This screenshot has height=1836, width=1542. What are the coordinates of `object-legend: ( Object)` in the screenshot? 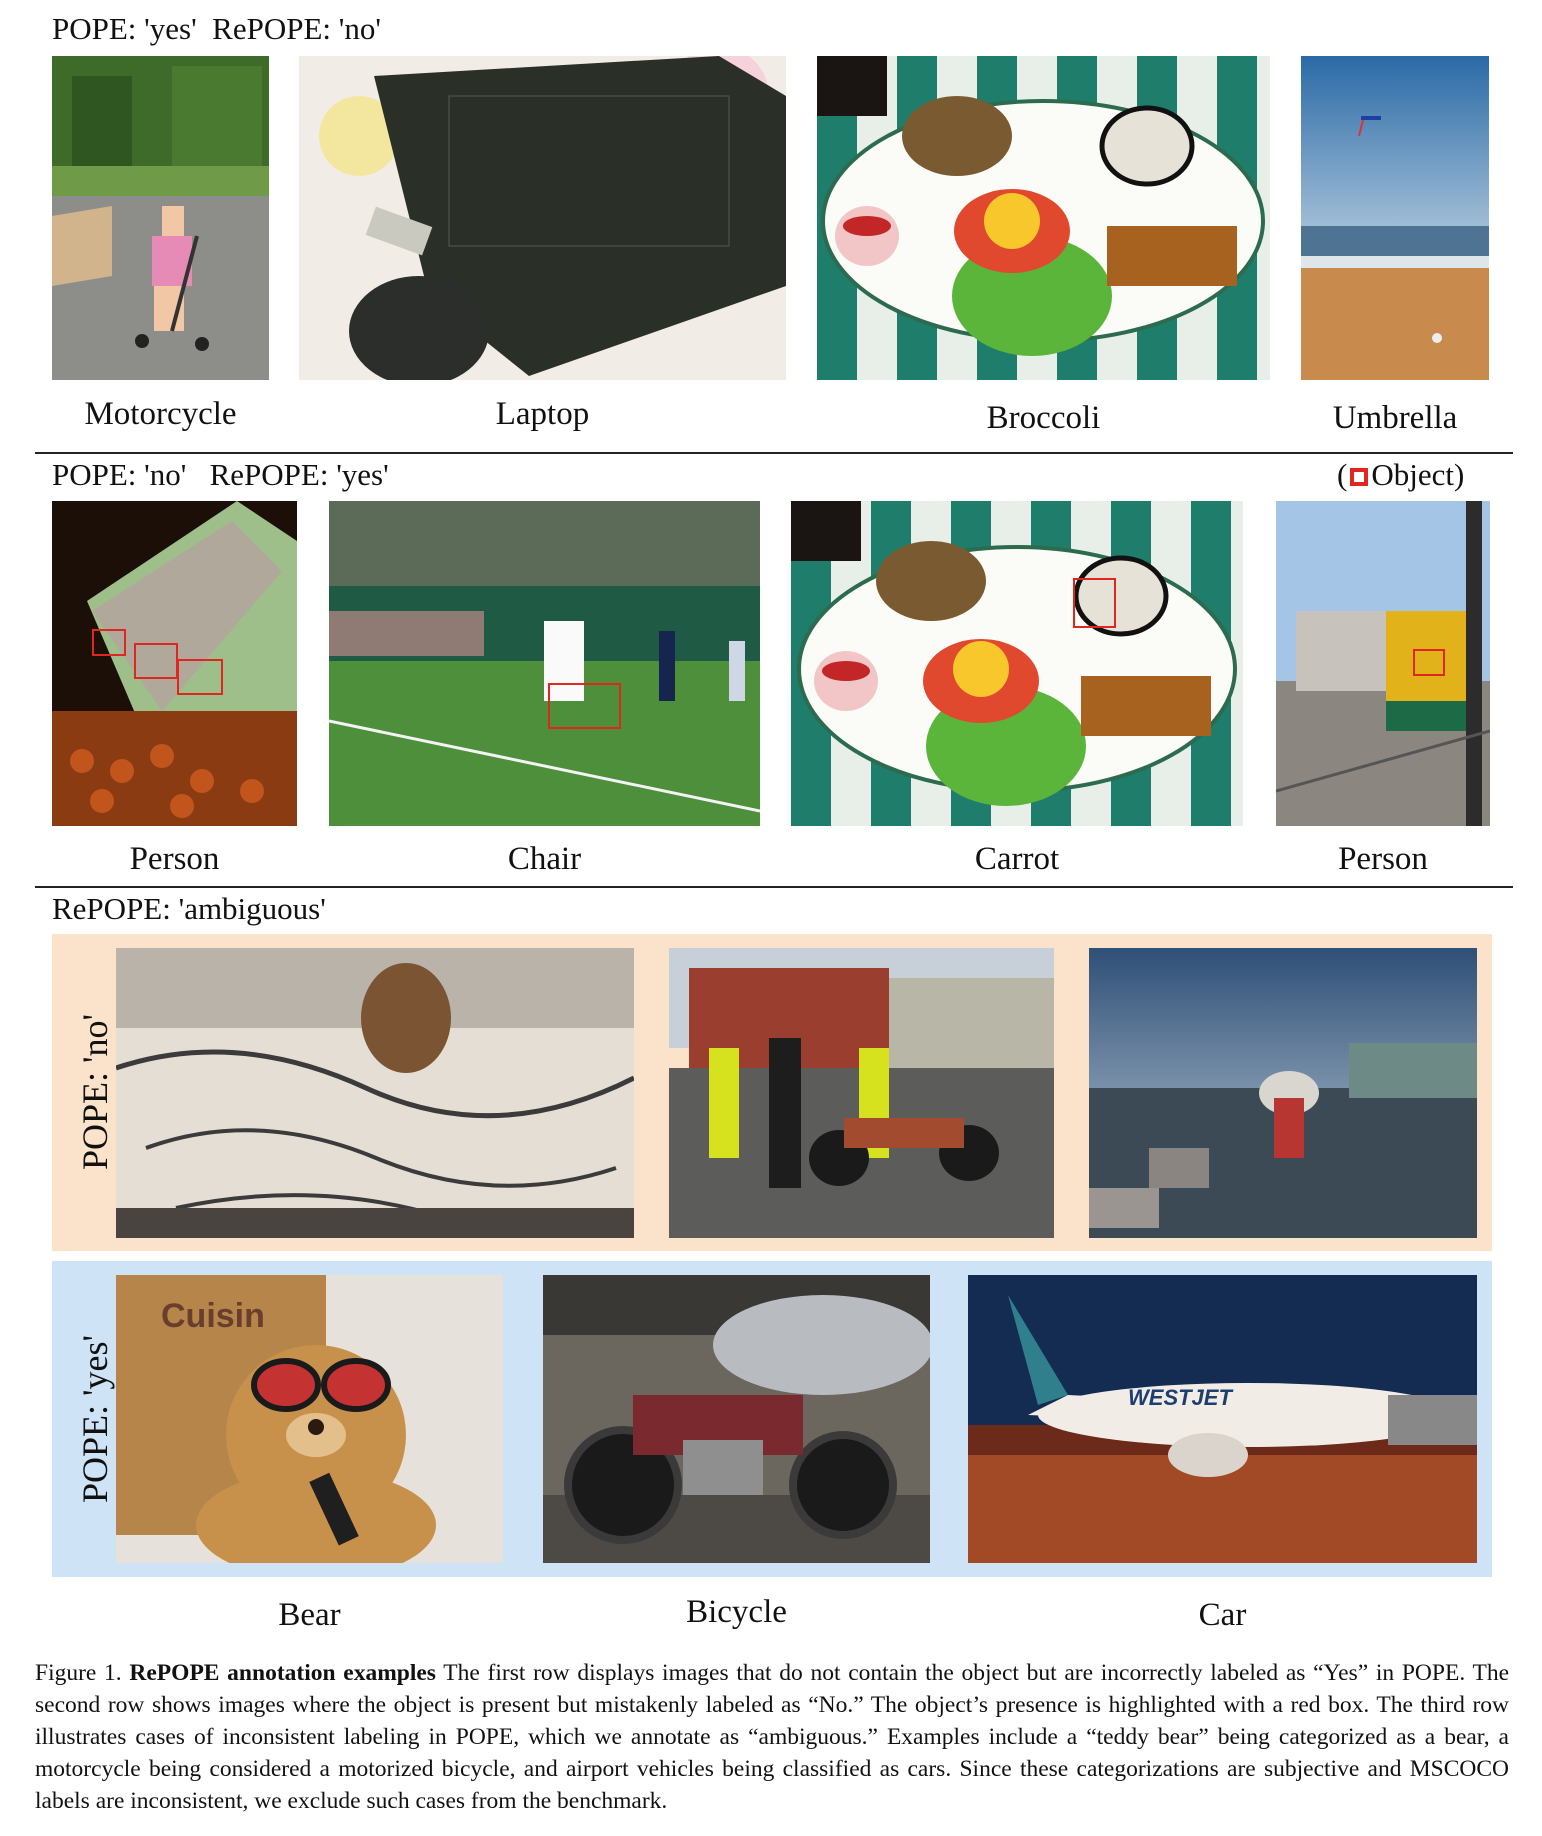 It's located at (1400, 474).